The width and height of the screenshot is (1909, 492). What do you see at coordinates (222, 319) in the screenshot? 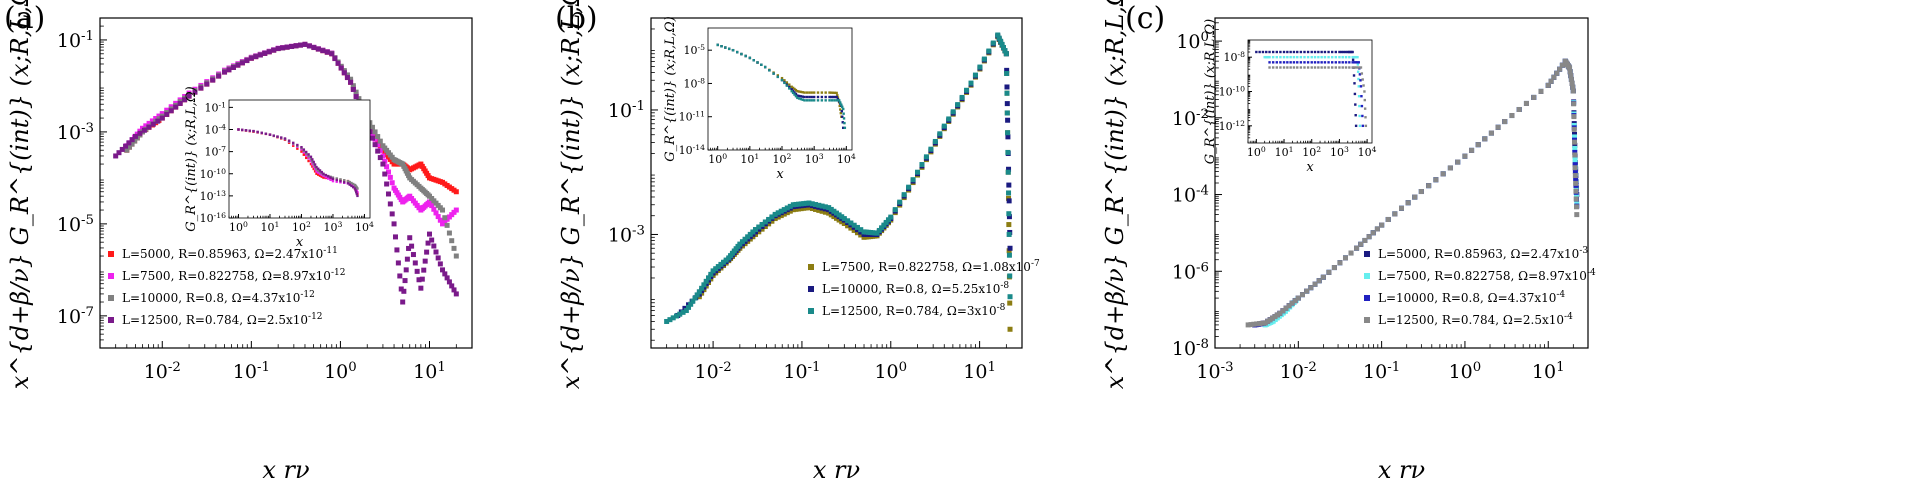
I see `panel-a-legend-entry: L=12500, R=0.784, Ω=2.5x10-12` at bounding box center [222, 319].